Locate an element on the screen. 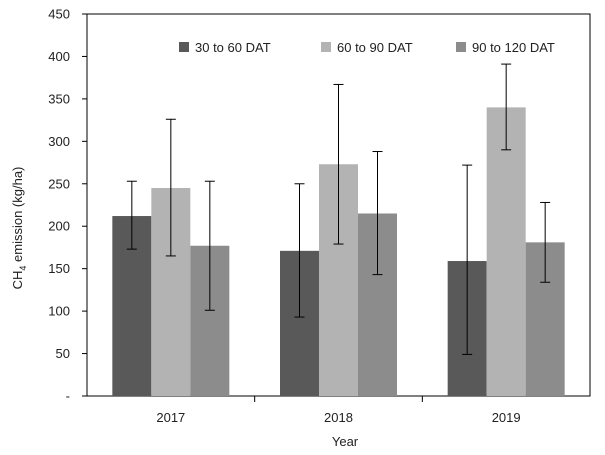 The height and width of the screenshot is (455, 605). x-tick-label: 2017 is located at coordinates (170, 417).